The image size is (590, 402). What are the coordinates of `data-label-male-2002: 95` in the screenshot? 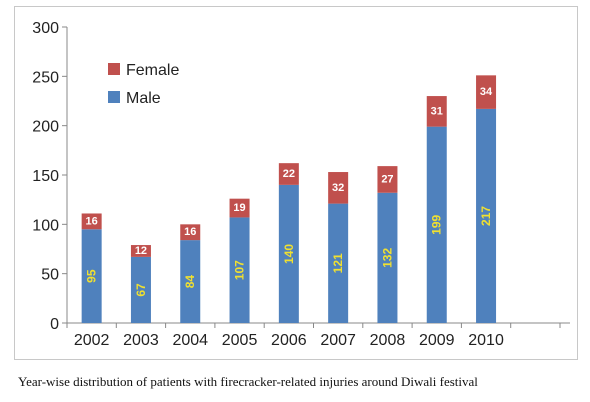 It's located at (92, 276).